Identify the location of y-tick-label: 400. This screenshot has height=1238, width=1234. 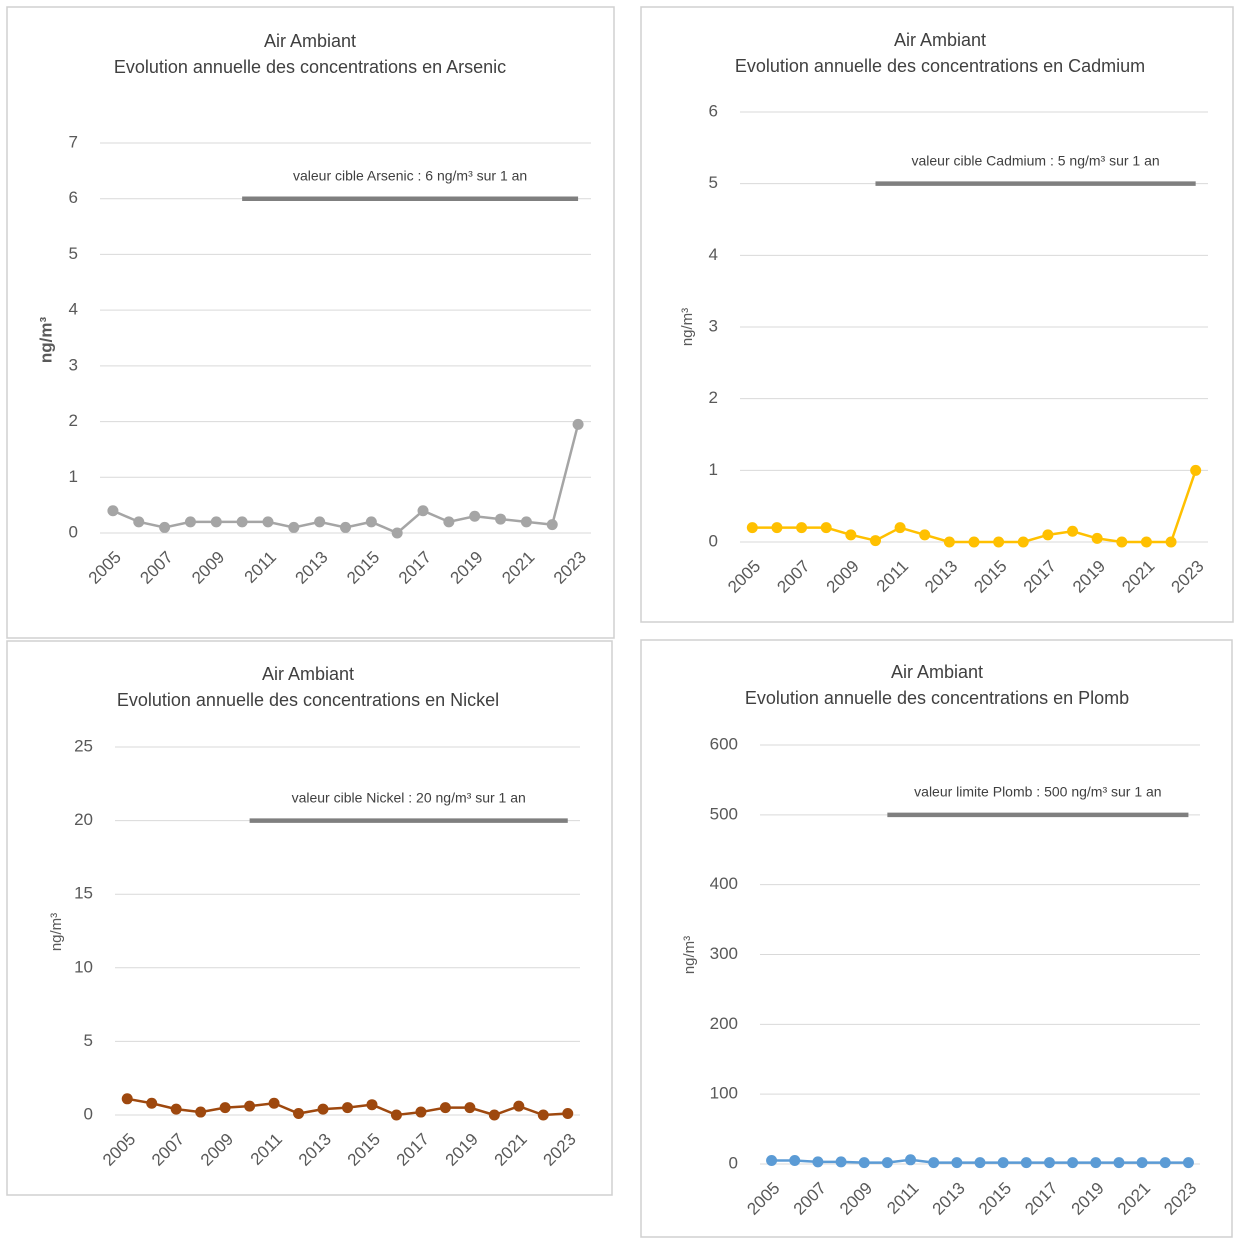
(724, 883).